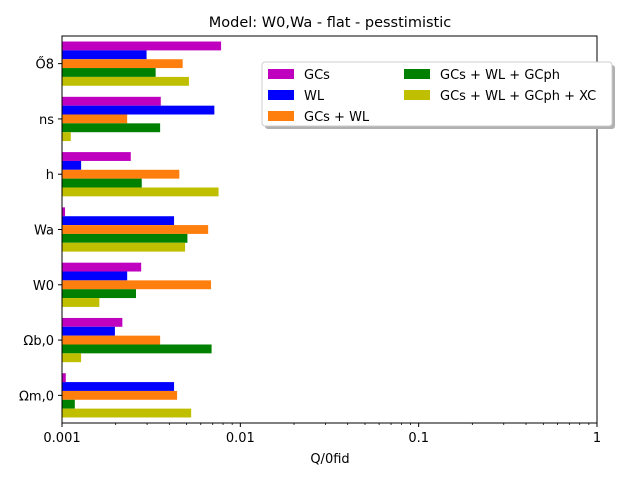  I want to click on legend-label: GCs + WL, so click(337, 117).